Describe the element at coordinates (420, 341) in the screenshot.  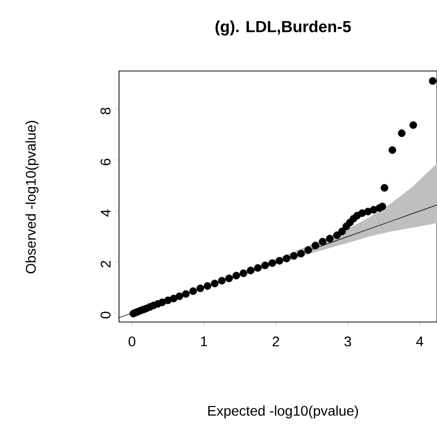
I see `x-tick-label: 4` at that location.